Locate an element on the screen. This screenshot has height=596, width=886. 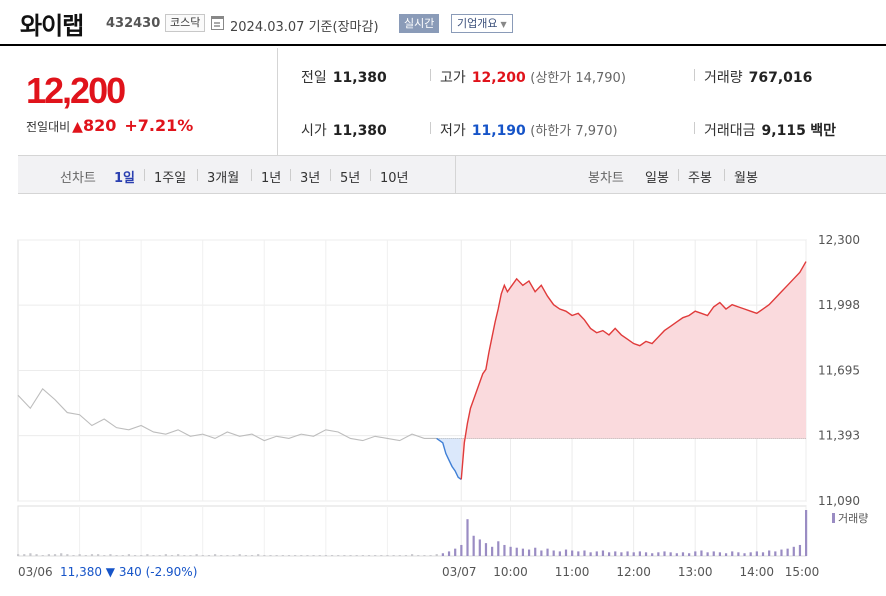
volume-plot-frame is located at coordinates (412, 531).